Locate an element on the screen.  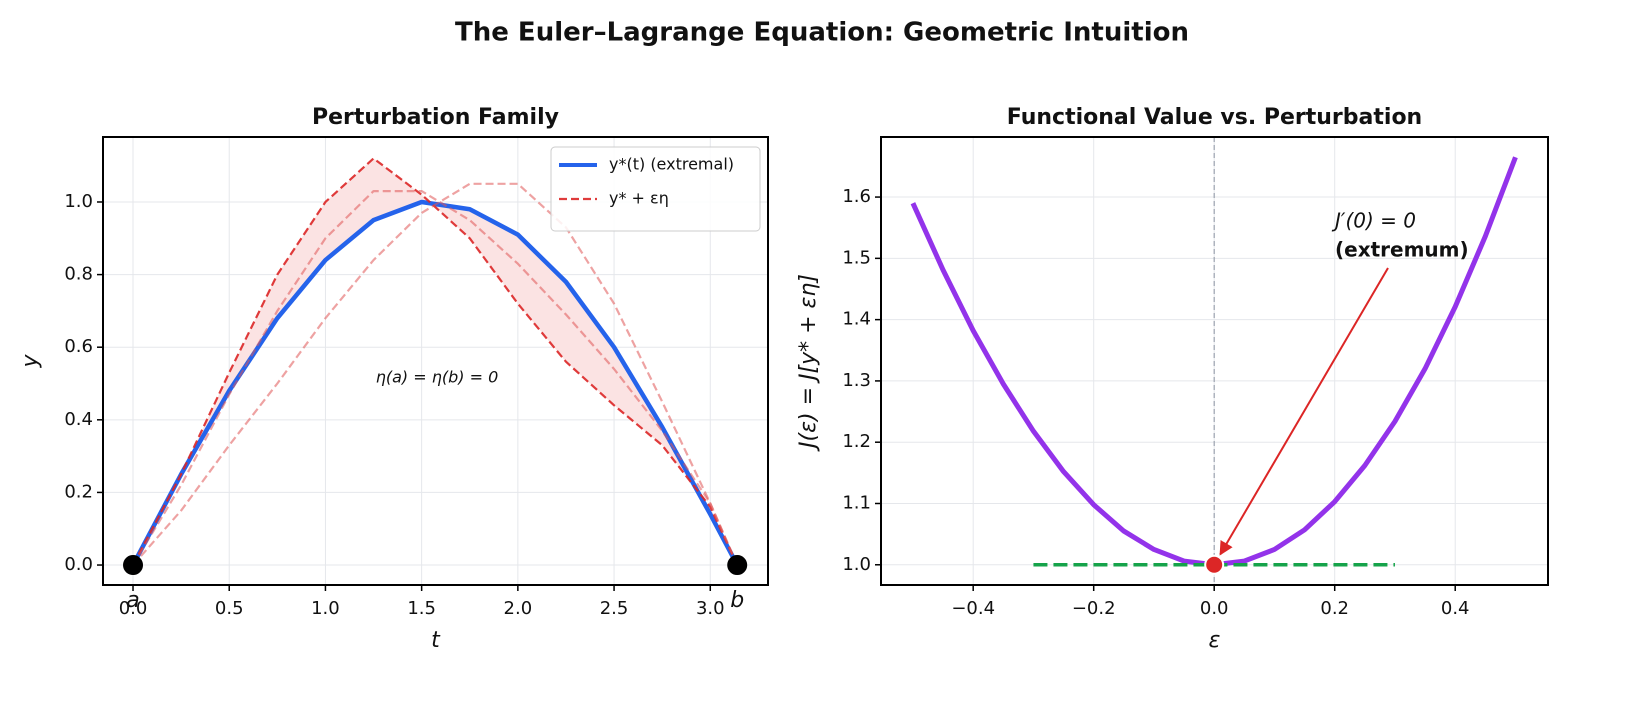
point-label: b is located at coordinates (737, 600).